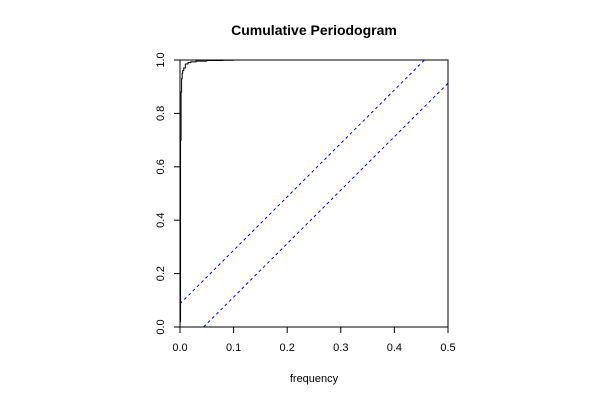 Image resolution: width=599 pixels, height=400 pixels. Describe the element at coordinates (340, 348) in the screenshot. I see `x-tick-label: 0.3` at that location.